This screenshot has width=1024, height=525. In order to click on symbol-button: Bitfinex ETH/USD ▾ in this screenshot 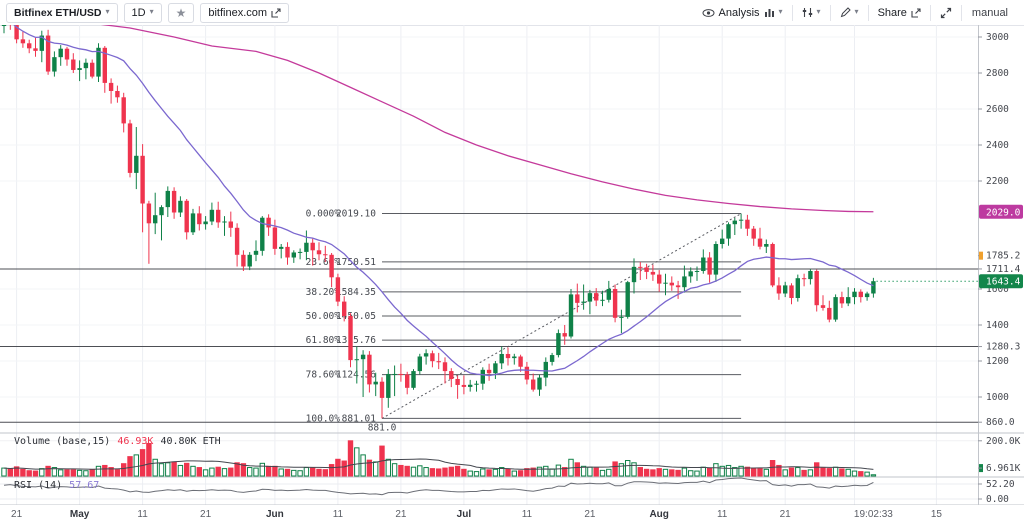, I will do `click(62, 12)`.